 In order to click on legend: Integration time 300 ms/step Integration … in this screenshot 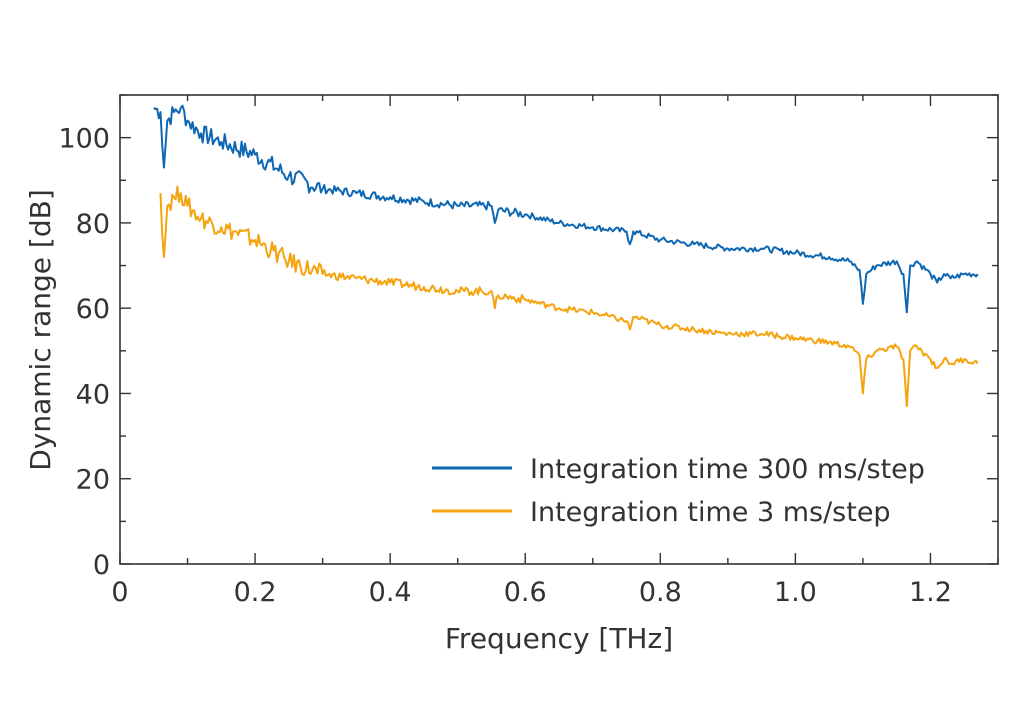, I will do `click(678, 491)`.